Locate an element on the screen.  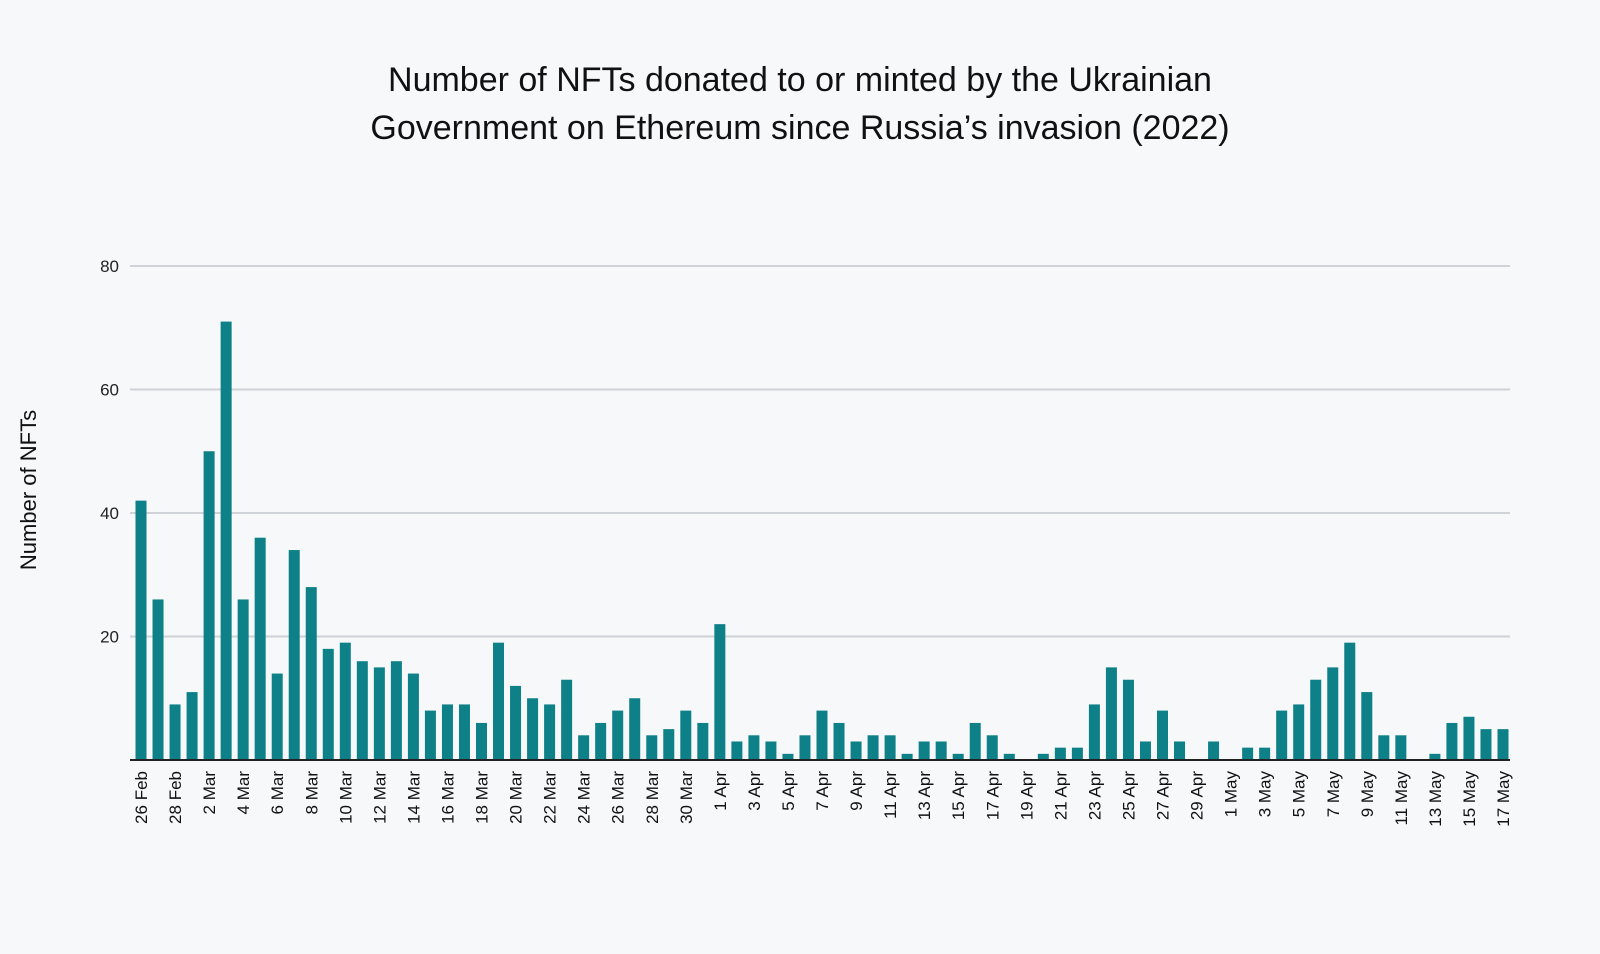
y-tick-label: 20 is located at coordinates (109, 637).